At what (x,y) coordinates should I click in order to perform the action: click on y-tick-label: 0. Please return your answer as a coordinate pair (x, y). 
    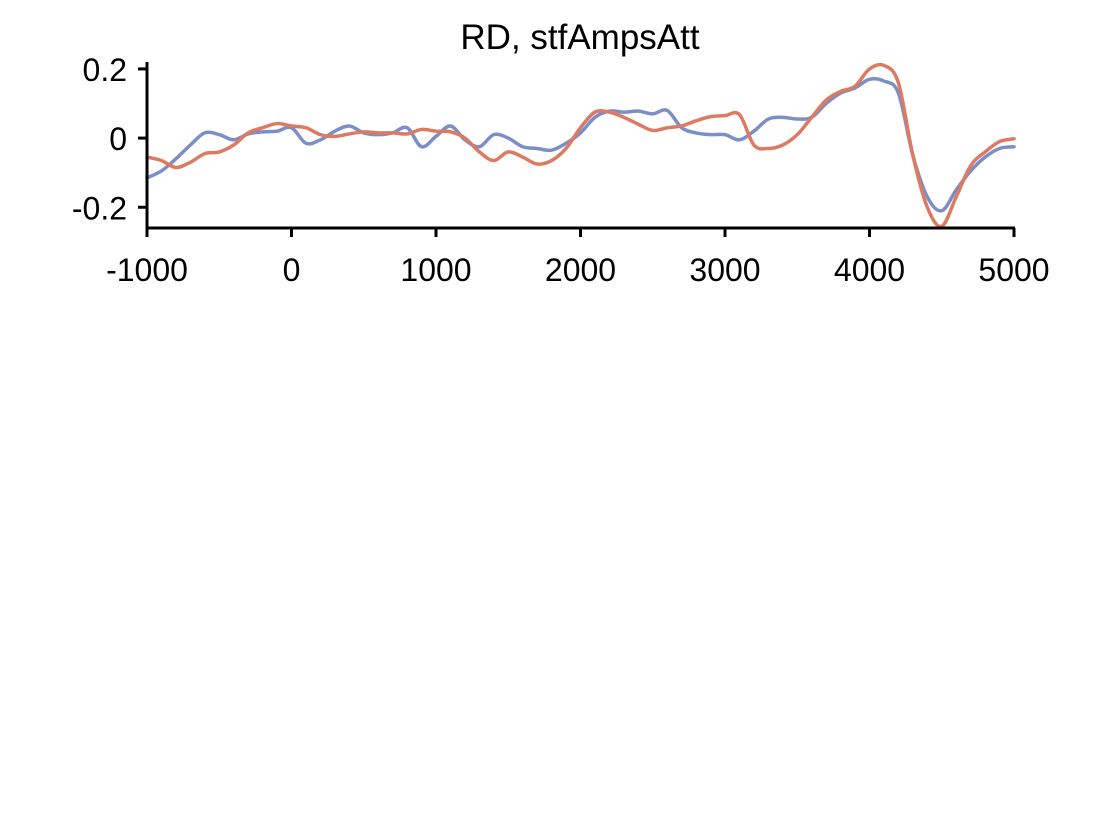
    Looking at the image, I should click on (118, 139).